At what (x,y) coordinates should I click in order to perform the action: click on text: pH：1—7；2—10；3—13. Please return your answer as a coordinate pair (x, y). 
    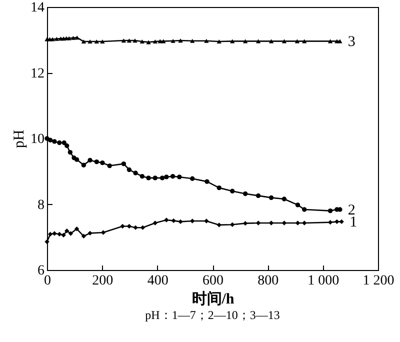
    Looking at the image, I should click on (212, 315).